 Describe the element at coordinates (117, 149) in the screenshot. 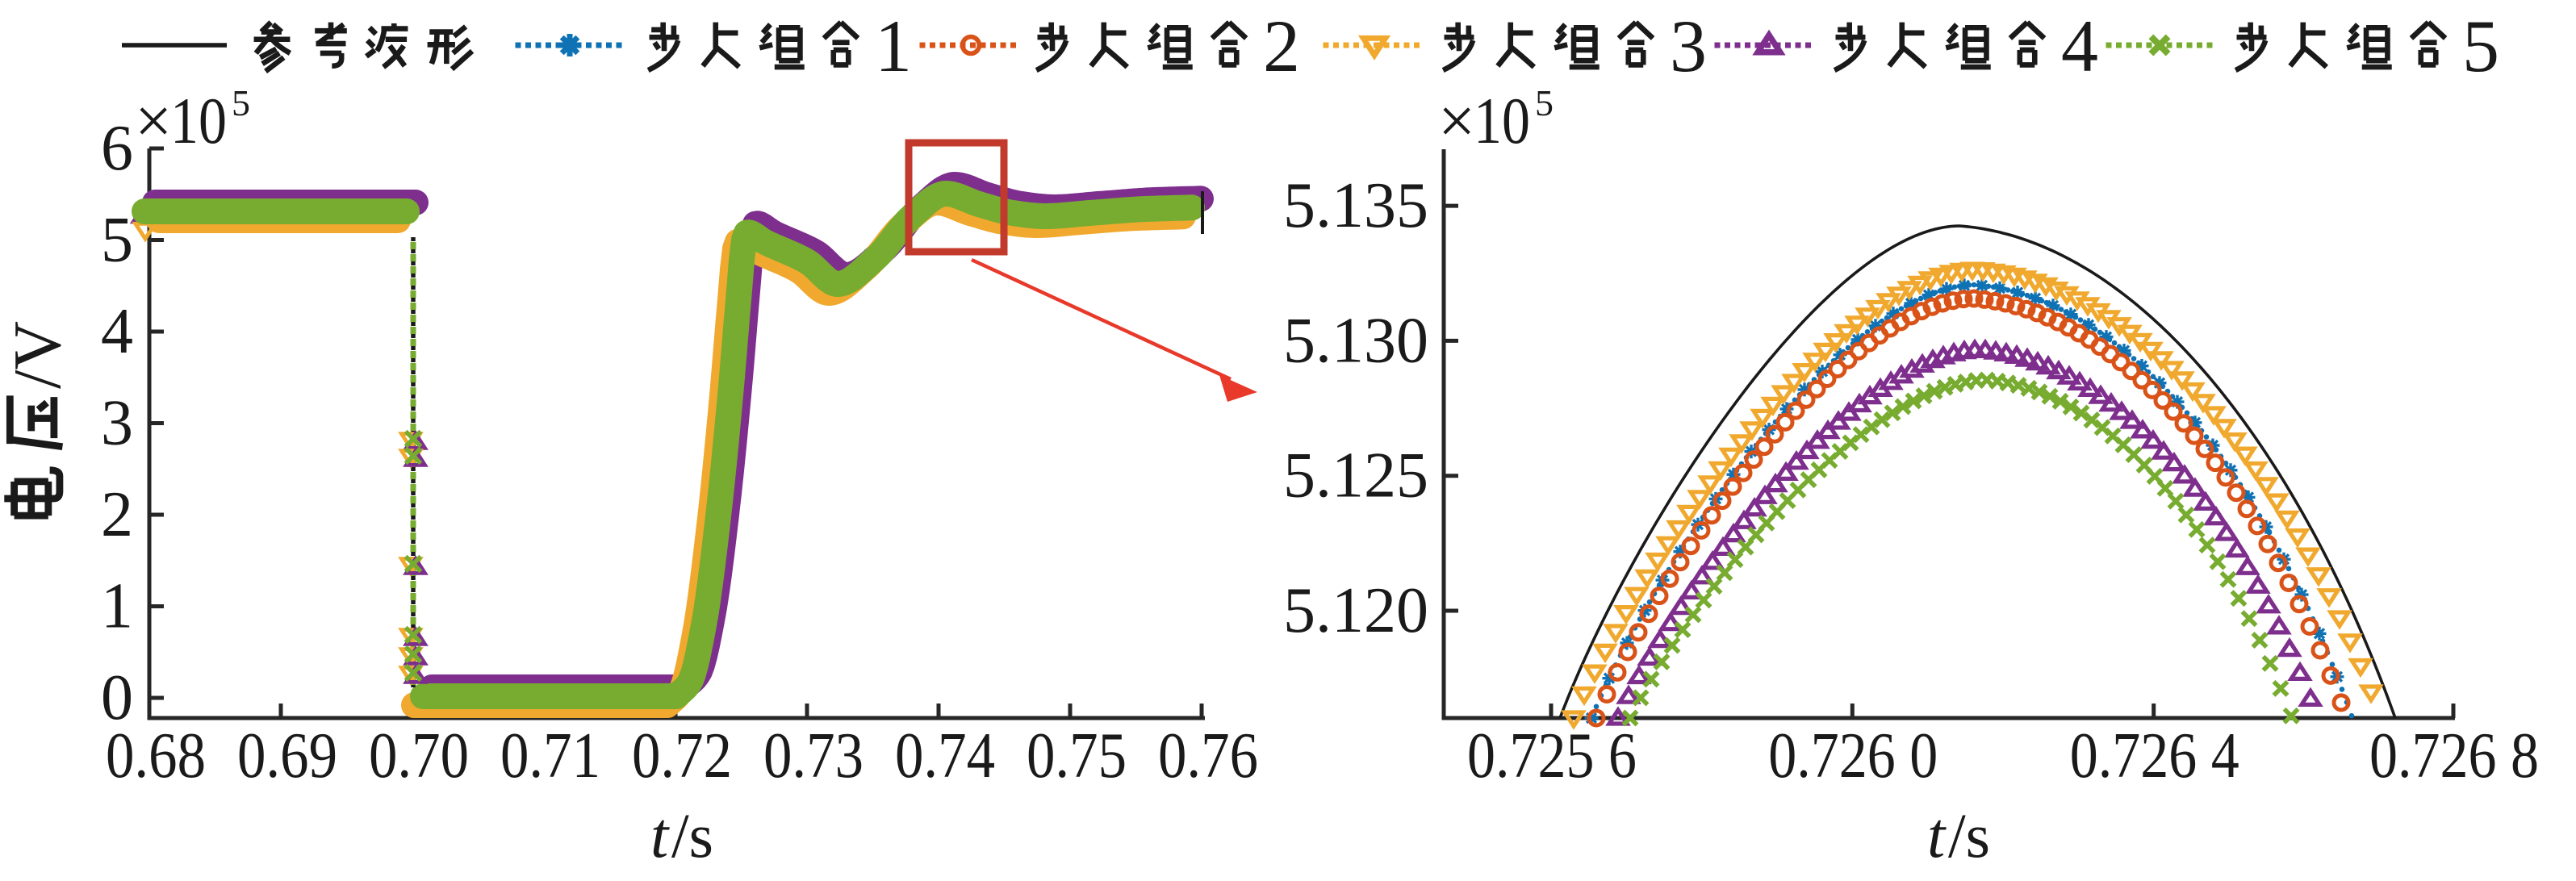

I see `svg-text: 6` at that location.